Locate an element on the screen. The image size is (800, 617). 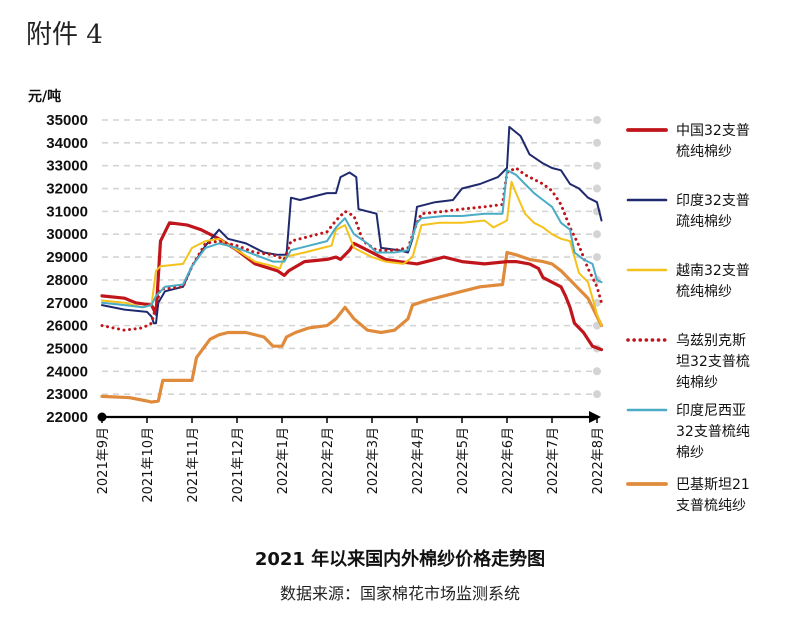
legend-label: 疏纯棉纱 is located at coordinates (704, 221).